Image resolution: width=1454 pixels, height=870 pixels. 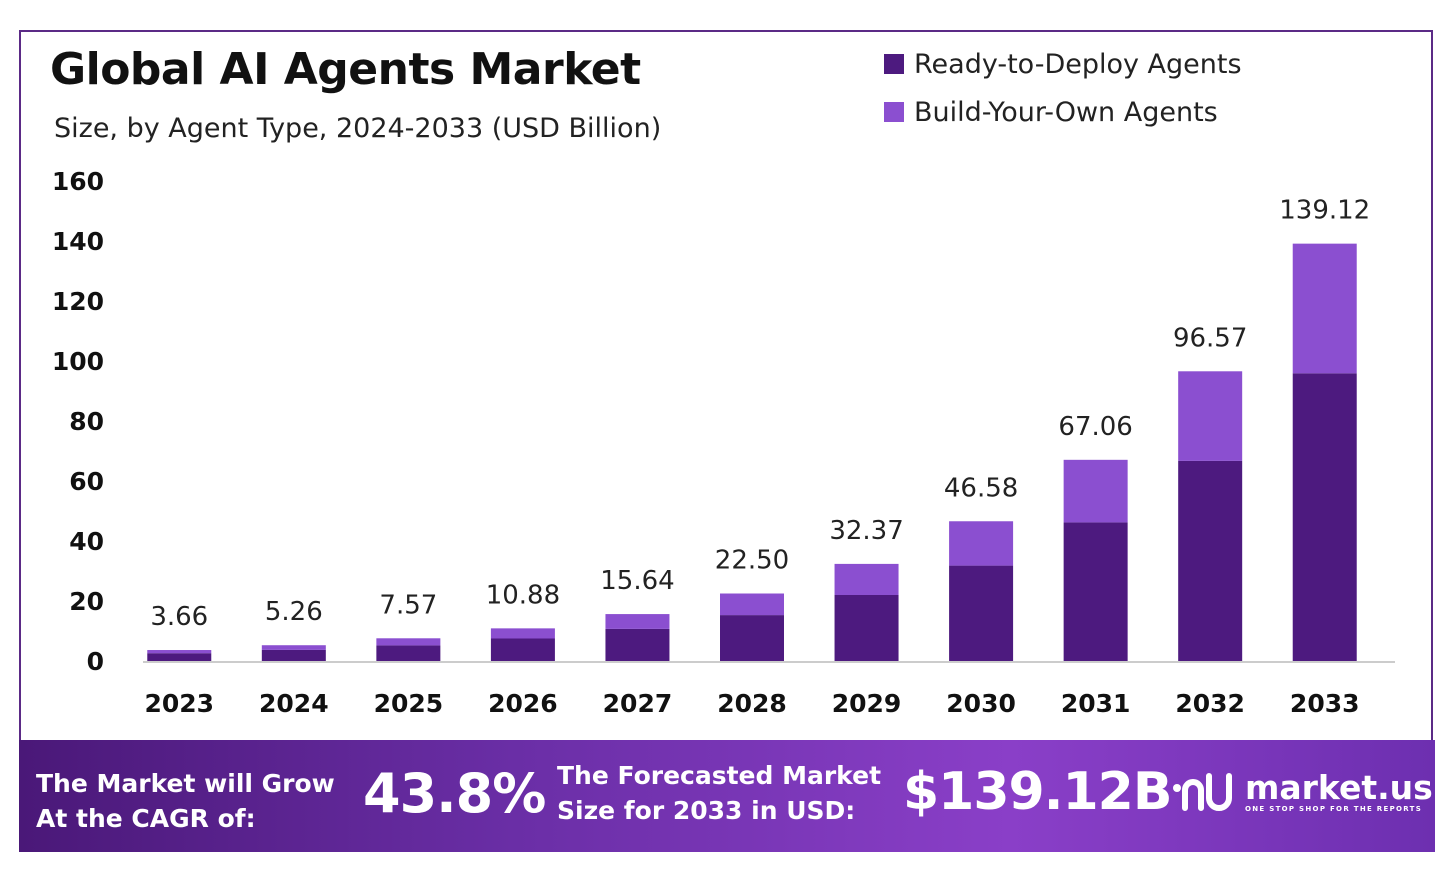 What do you see at coordinates (201, 801) in the screenshot?
I see `cagr-label: The Market will Grow At the CAGR of:` at bounding box center [201, 801].